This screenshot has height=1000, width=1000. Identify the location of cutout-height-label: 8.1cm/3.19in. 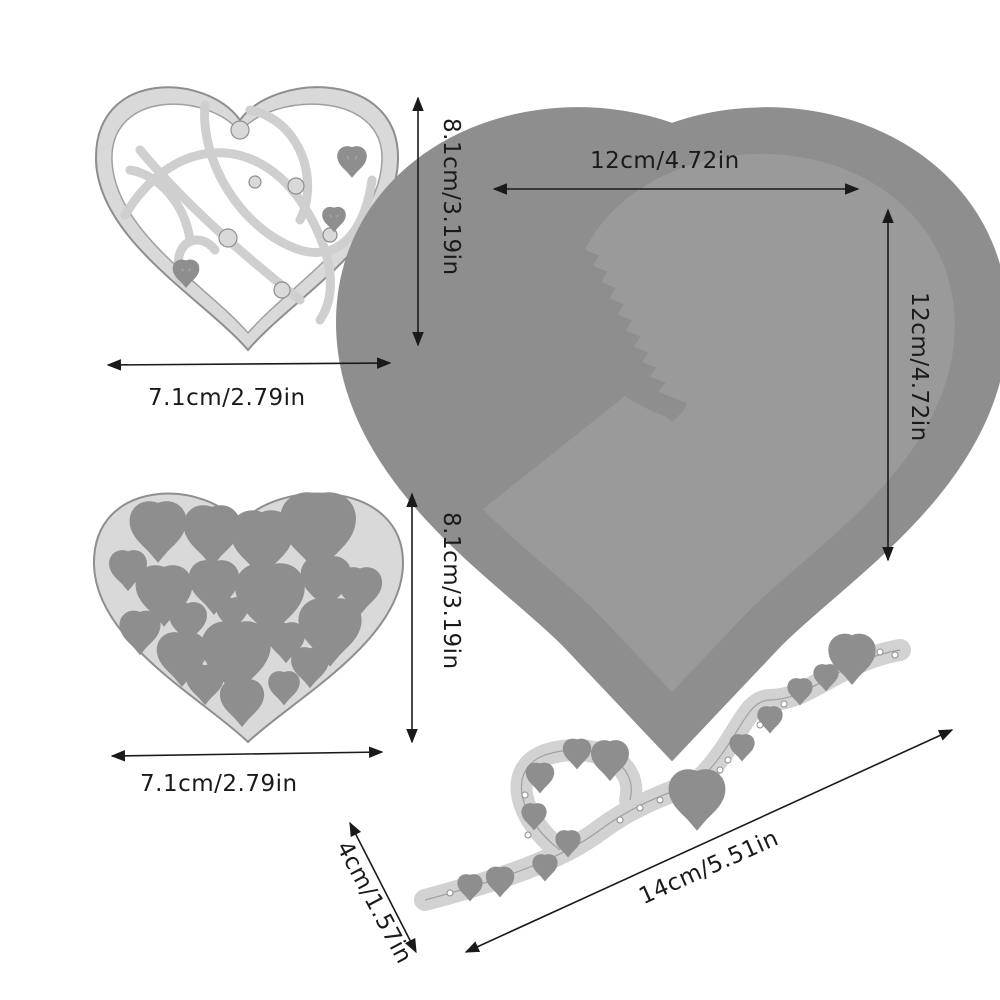
(451, 591).